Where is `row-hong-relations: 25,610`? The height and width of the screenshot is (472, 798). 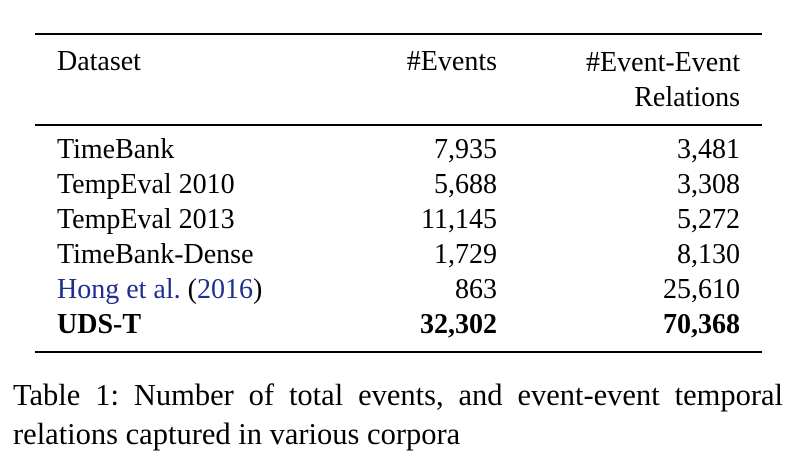 row-hong-relations: 25,610 is located at coordinates (701, 289).